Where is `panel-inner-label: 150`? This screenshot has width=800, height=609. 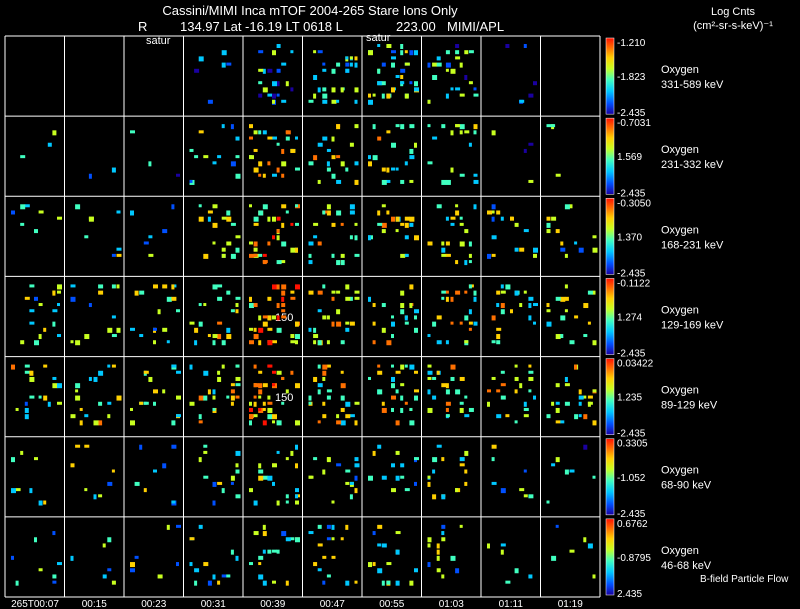
panel-inner-label: 150 is located at coordinates (284, 398).